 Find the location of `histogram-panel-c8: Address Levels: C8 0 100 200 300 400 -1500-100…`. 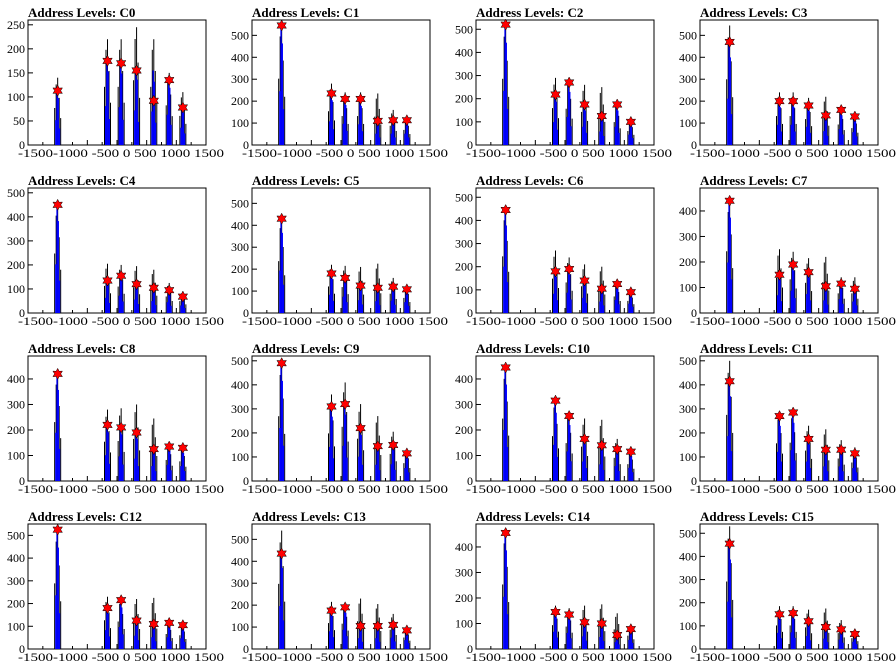

histogram-panel-c8: Address Levels: C8 0 100 200 300 400 -1500-100… is located at coordinates (115, 418).